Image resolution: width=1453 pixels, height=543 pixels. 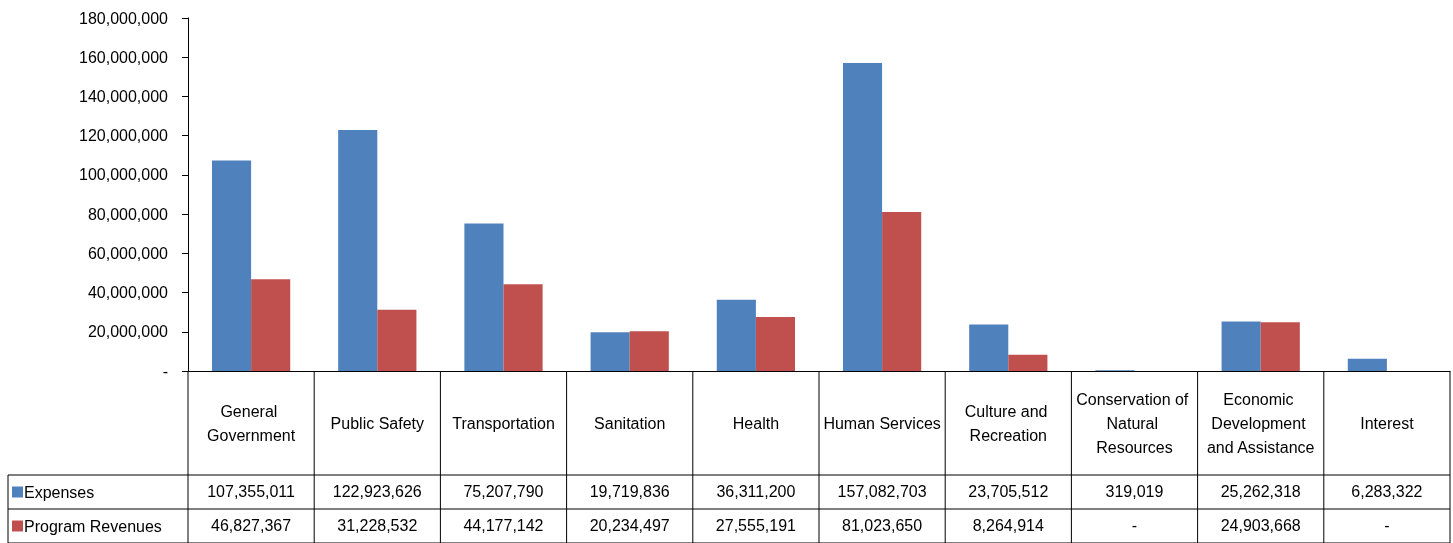 I want to click on x-tick-label: Culture and Recreation, so click(x=1008, y=423).